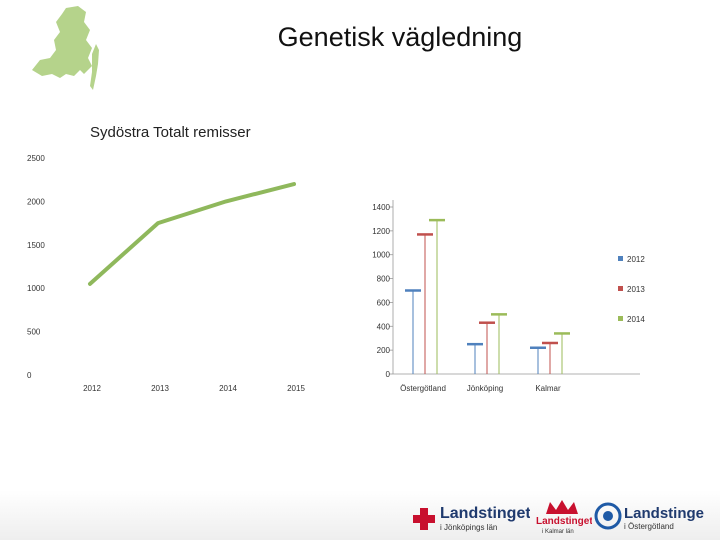  Describe the element at coordinates (192, 234) in the screenshot. I see `series-line` at that location.